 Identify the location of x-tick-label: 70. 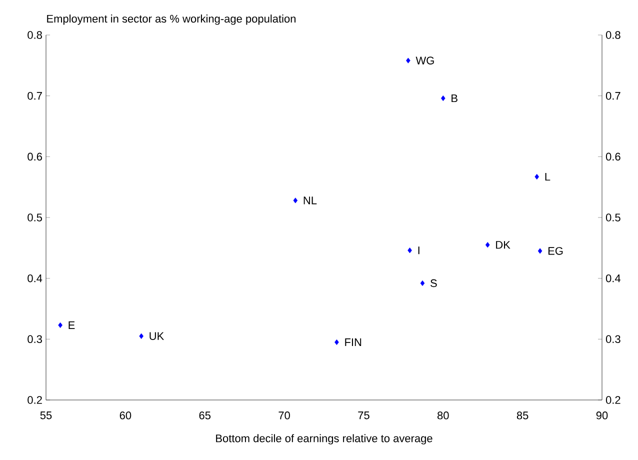
(284, 416).